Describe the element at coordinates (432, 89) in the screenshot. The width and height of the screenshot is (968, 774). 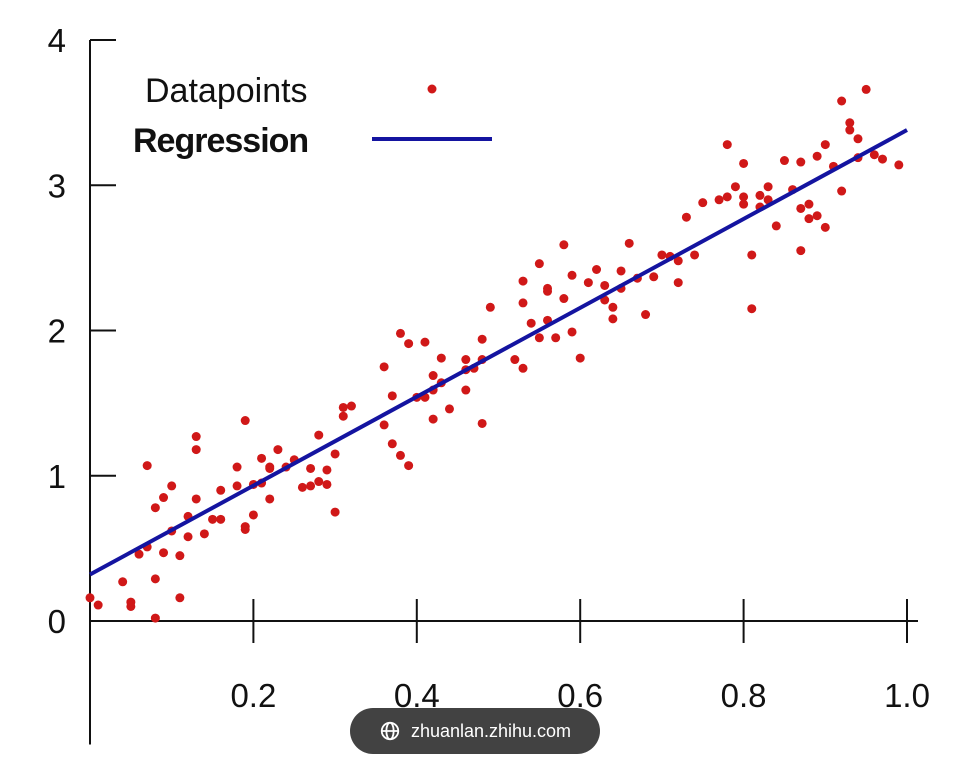
I see `legend-datapoint-marker` at that location.